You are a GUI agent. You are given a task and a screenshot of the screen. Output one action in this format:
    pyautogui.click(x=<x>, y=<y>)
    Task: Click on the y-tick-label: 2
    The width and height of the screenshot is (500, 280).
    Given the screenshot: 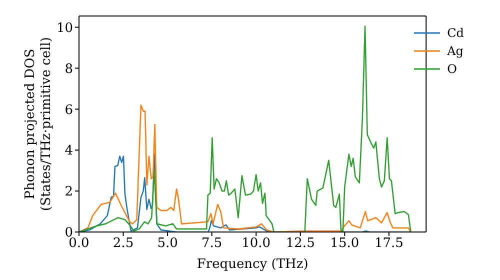 What is the action you would take?
    pyautogui.click(x=68, y=192)
    